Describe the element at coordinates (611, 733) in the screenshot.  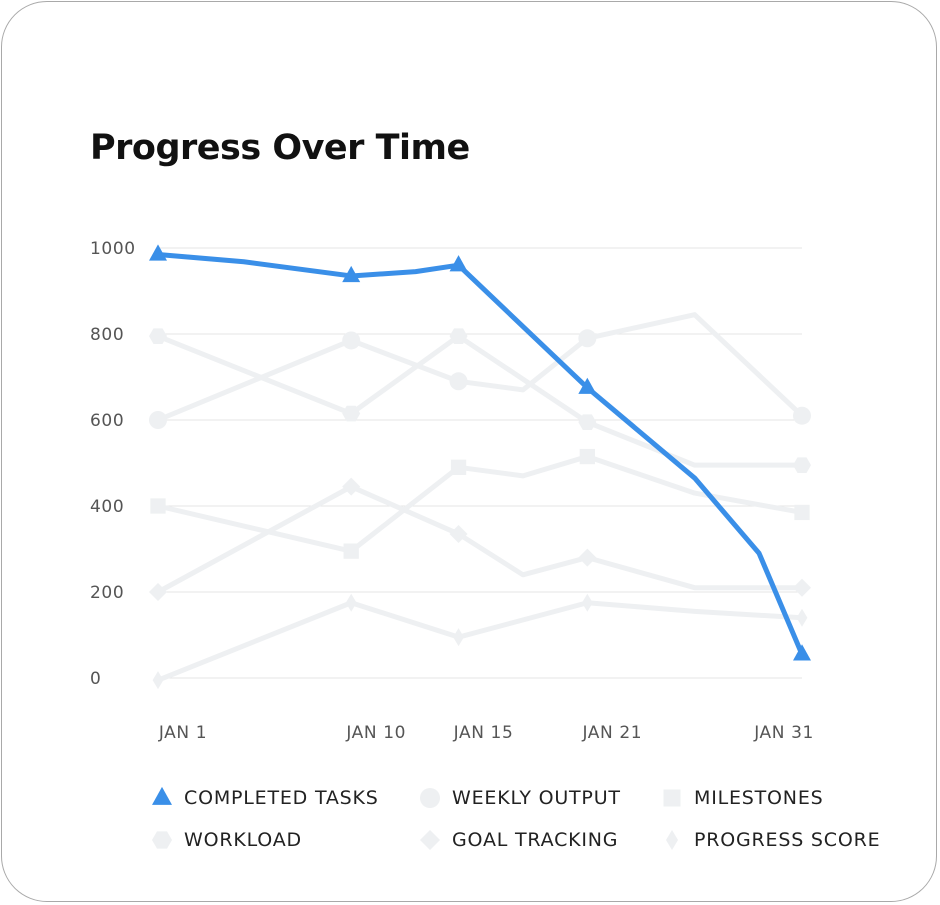
I see `x-tick-label: JAN 21` at that location.